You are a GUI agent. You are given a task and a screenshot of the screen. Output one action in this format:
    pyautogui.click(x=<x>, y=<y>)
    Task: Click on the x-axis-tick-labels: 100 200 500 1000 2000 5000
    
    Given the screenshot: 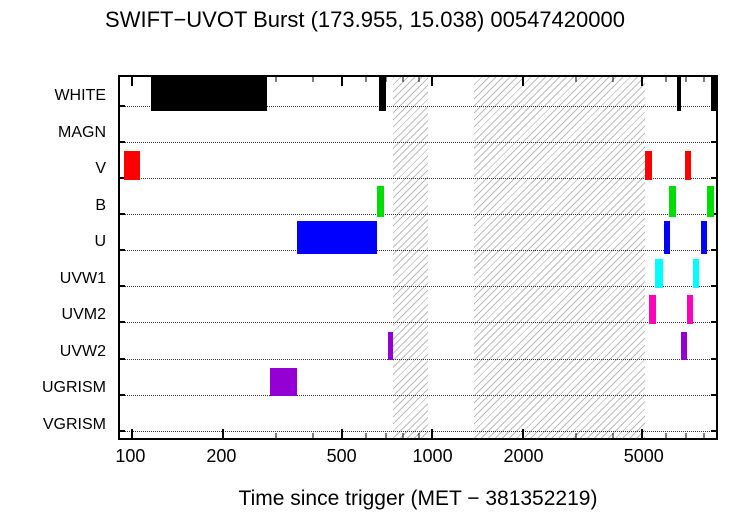 What is the action you would take?
    pyautogui.click(x=416, y=457)
    